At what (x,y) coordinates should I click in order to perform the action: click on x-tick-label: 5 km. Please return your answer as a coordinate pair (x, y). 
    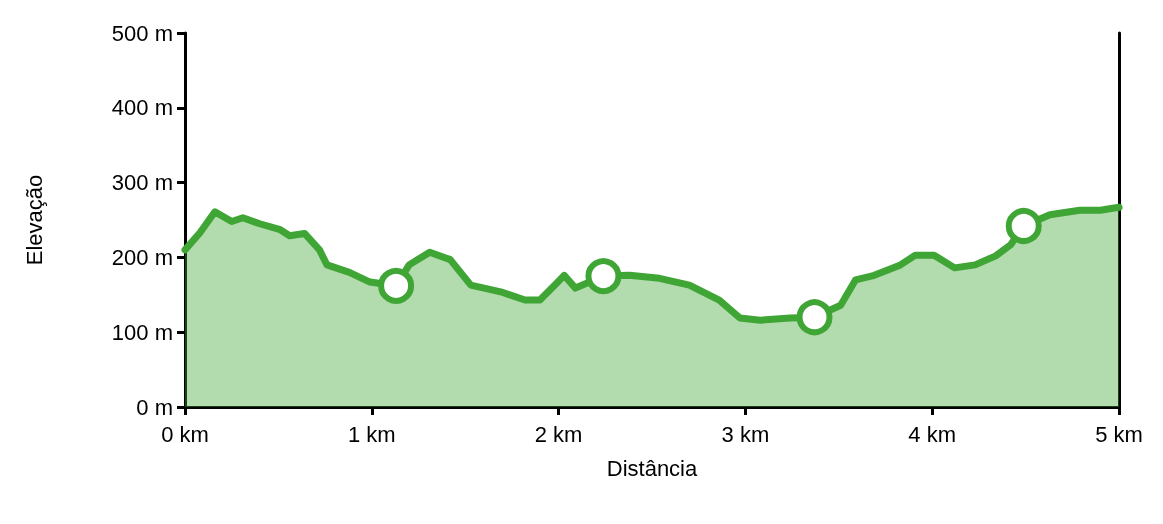
    Looking at the image, I should click on (1119, 434).